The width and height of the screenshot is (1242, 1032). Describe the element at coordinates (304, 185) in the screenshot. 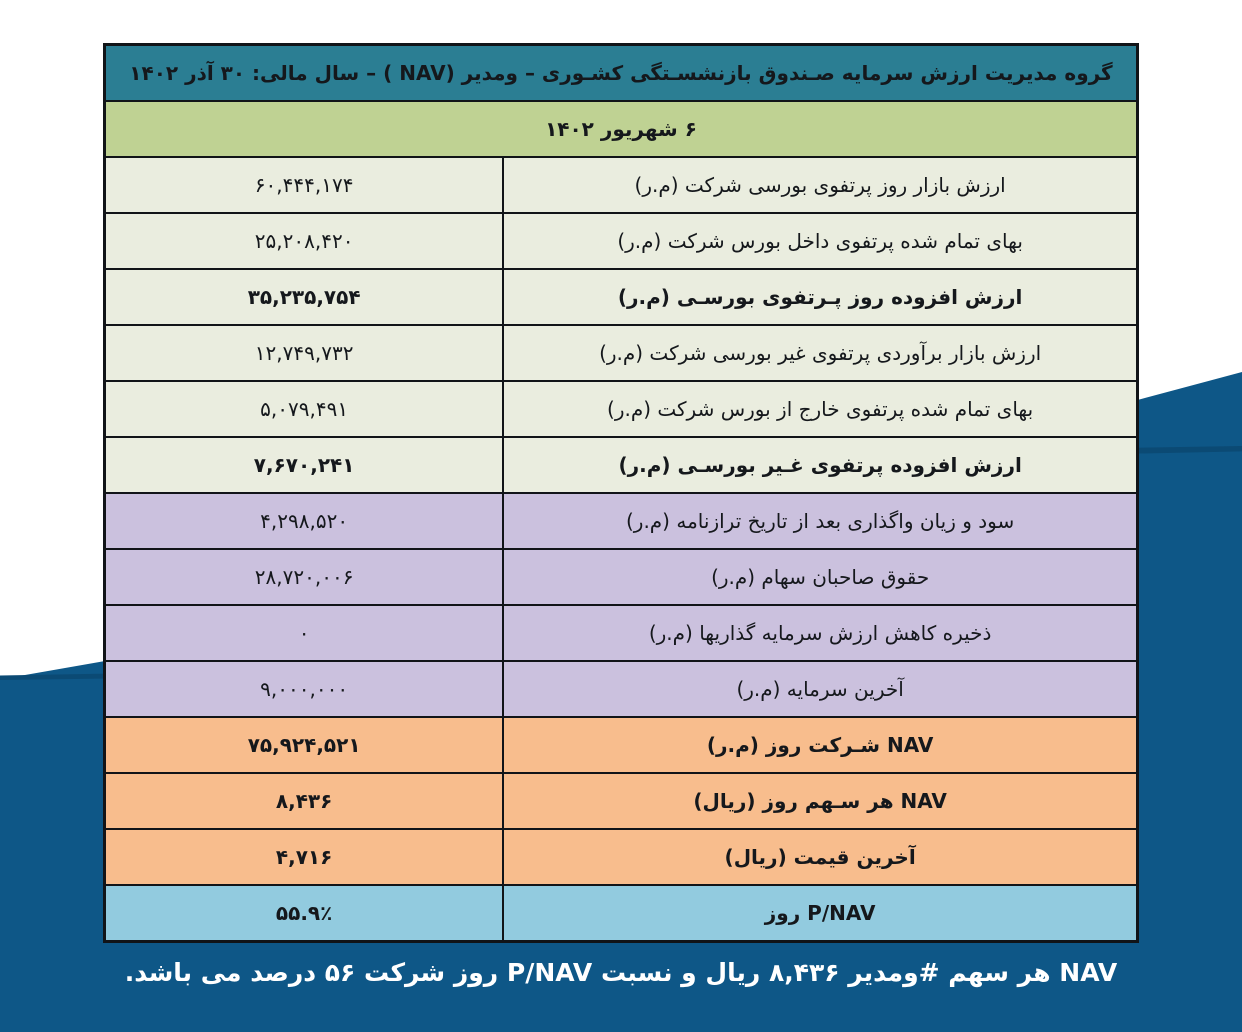

I see `row-value: ۶۰,۴۴۴,۱۷۴` at that location.